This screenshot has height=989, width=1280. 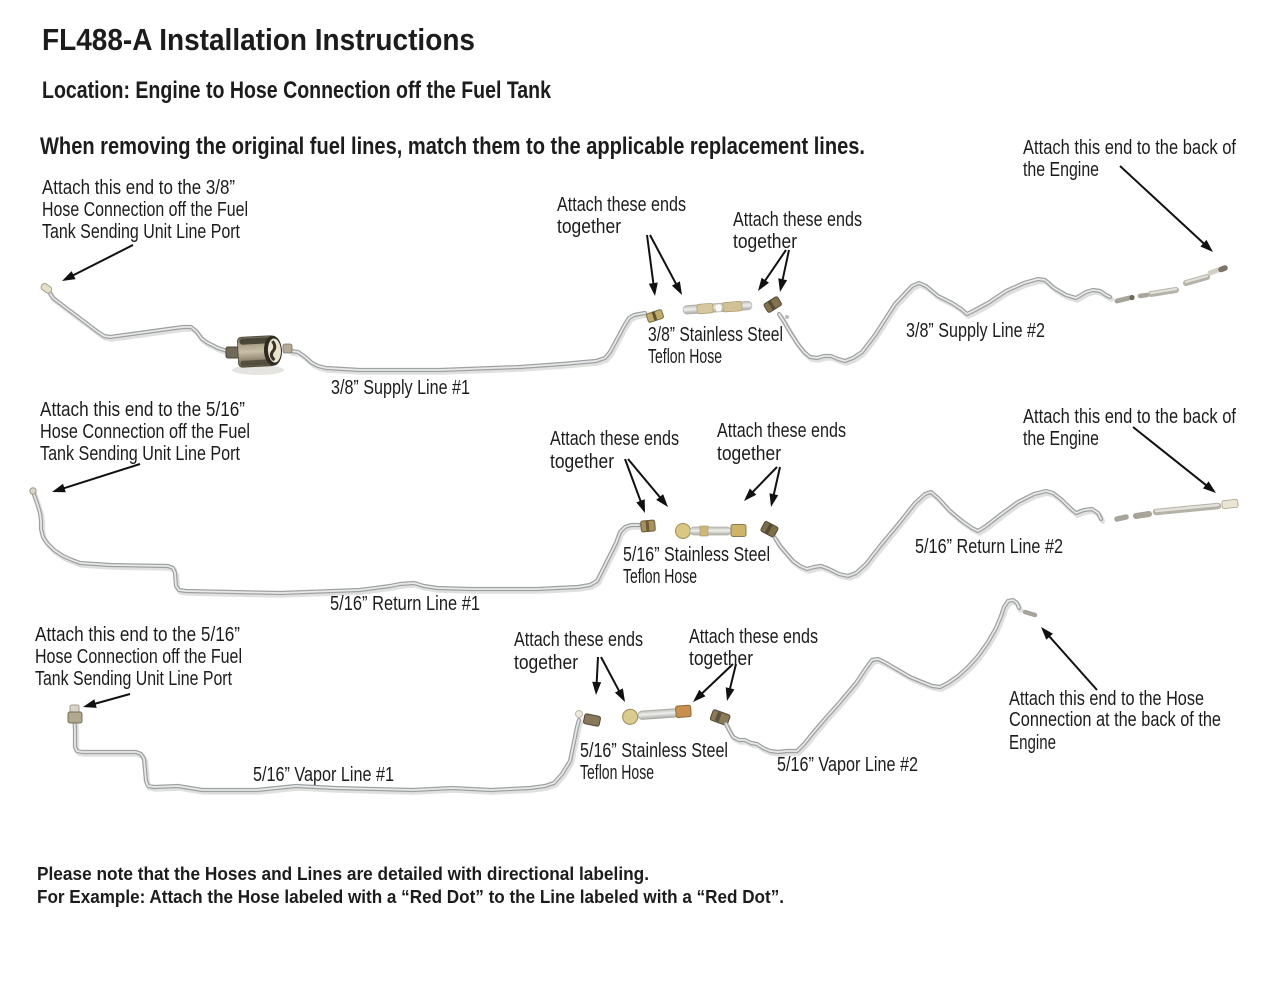 I want to click on svg-text: 3/8” Stainless Steel, so click(x=715, y=335).